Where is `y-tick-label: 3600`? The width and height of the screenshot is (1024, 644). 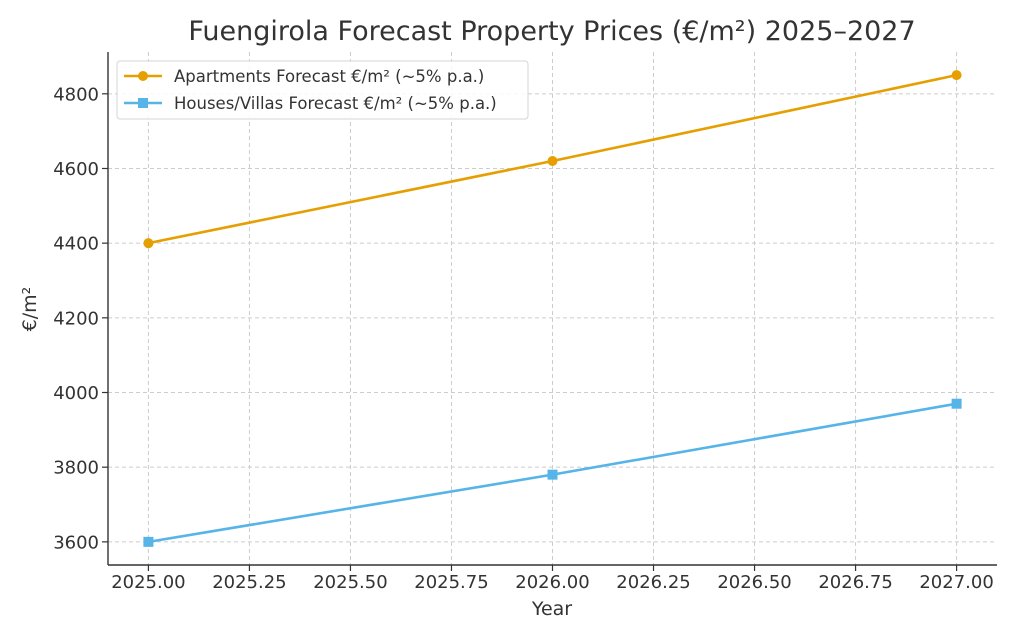
y-tick-label: 3600 is located at coordinates (76, 542).